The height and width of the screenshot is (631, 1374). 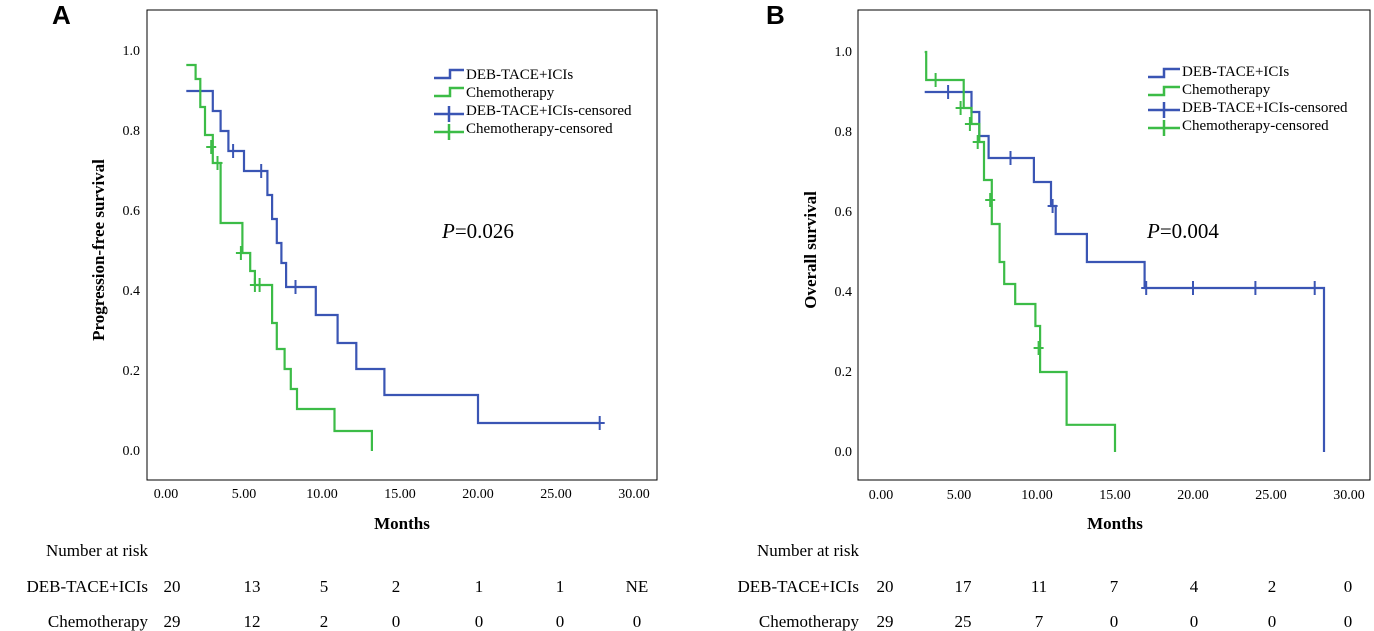 I want to click on panel-a-p-number: =0.026, so click(x=484, y=231).